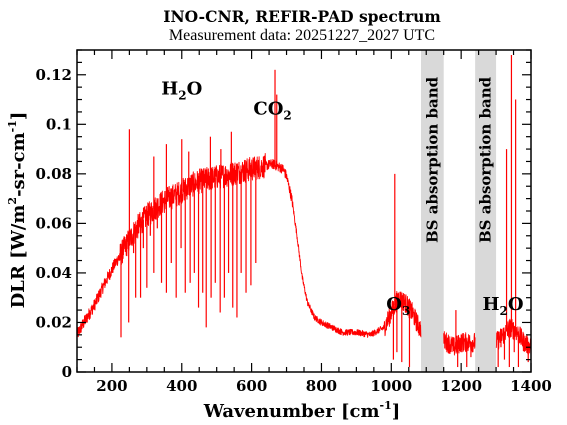 The image size is (567, 425). I want to click on x-tick-label: 1000, so click(391, 386).